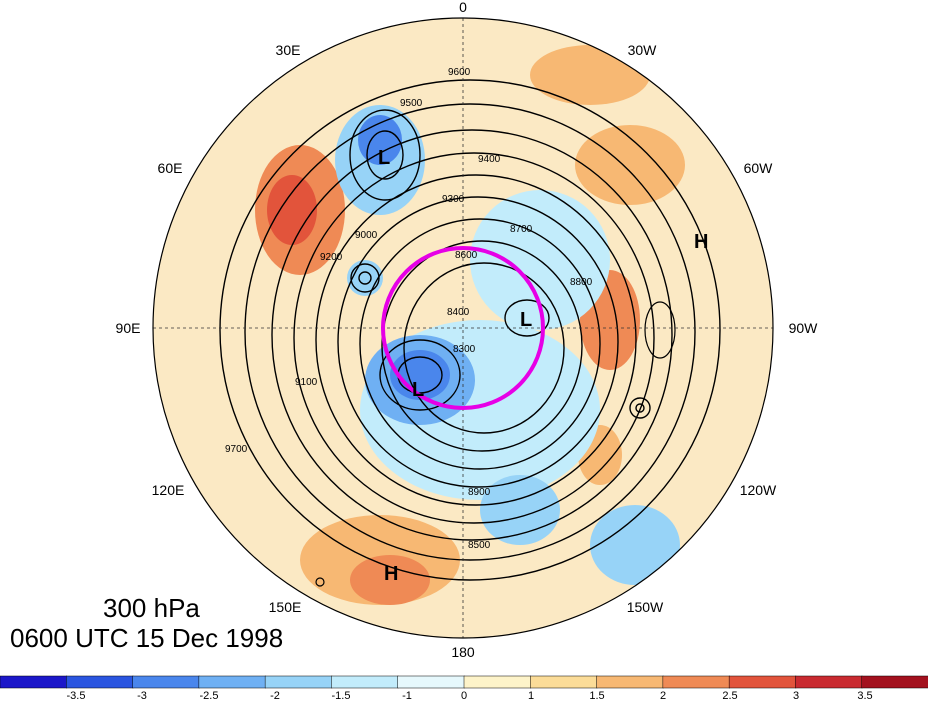 Image resolution: width=928 pixels, height=702 pixels. Describe the element at coordinates (285, 607) in the screenshot. I see `longitude-label-150e: 150E` at that location.